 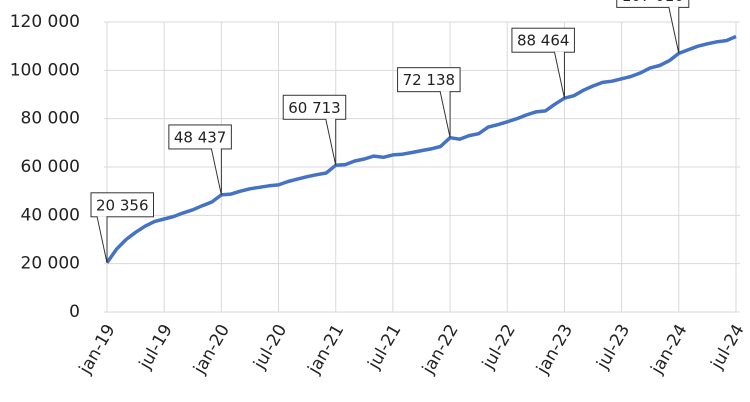 I want to click on data-label: 20 356, so click(x=122, y=227).